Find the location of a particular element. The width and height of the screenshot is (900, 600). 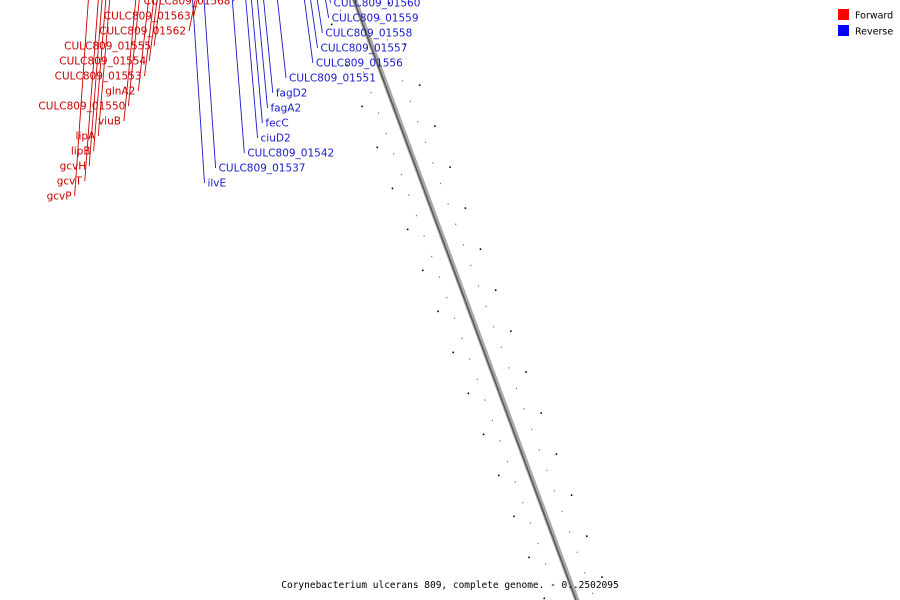

gene-label-culc809-01568: CULC809_01568 is located at coordinates (187, 4).